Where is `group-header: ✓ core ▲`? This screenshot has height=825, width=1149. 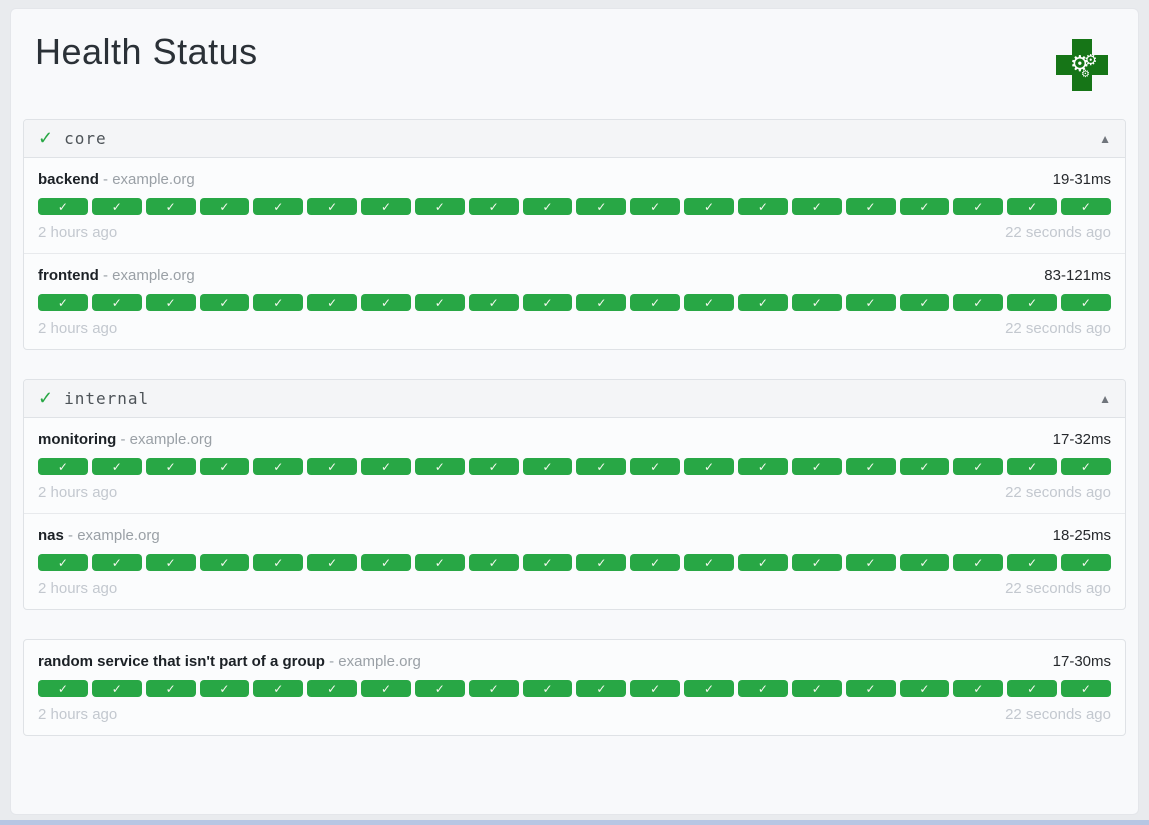 group-header: ✓ core ▲ is located at coordinates (574, 139).